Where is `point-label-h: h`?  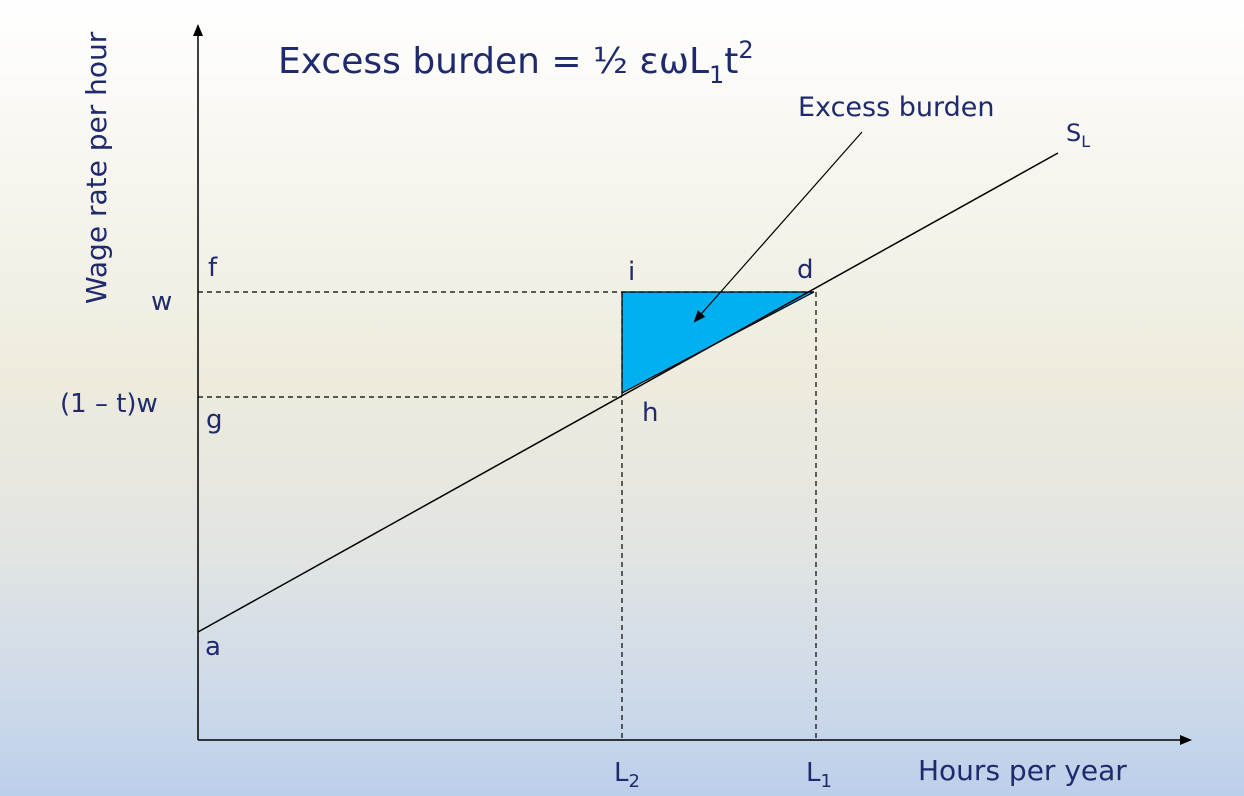
point-label-h: h is located at coordinates (650, 413).